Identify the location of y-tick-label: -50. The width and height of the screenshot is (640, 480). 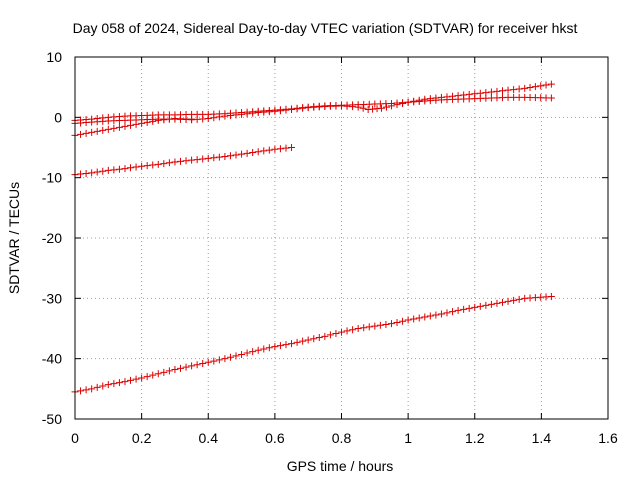
(52, 419).